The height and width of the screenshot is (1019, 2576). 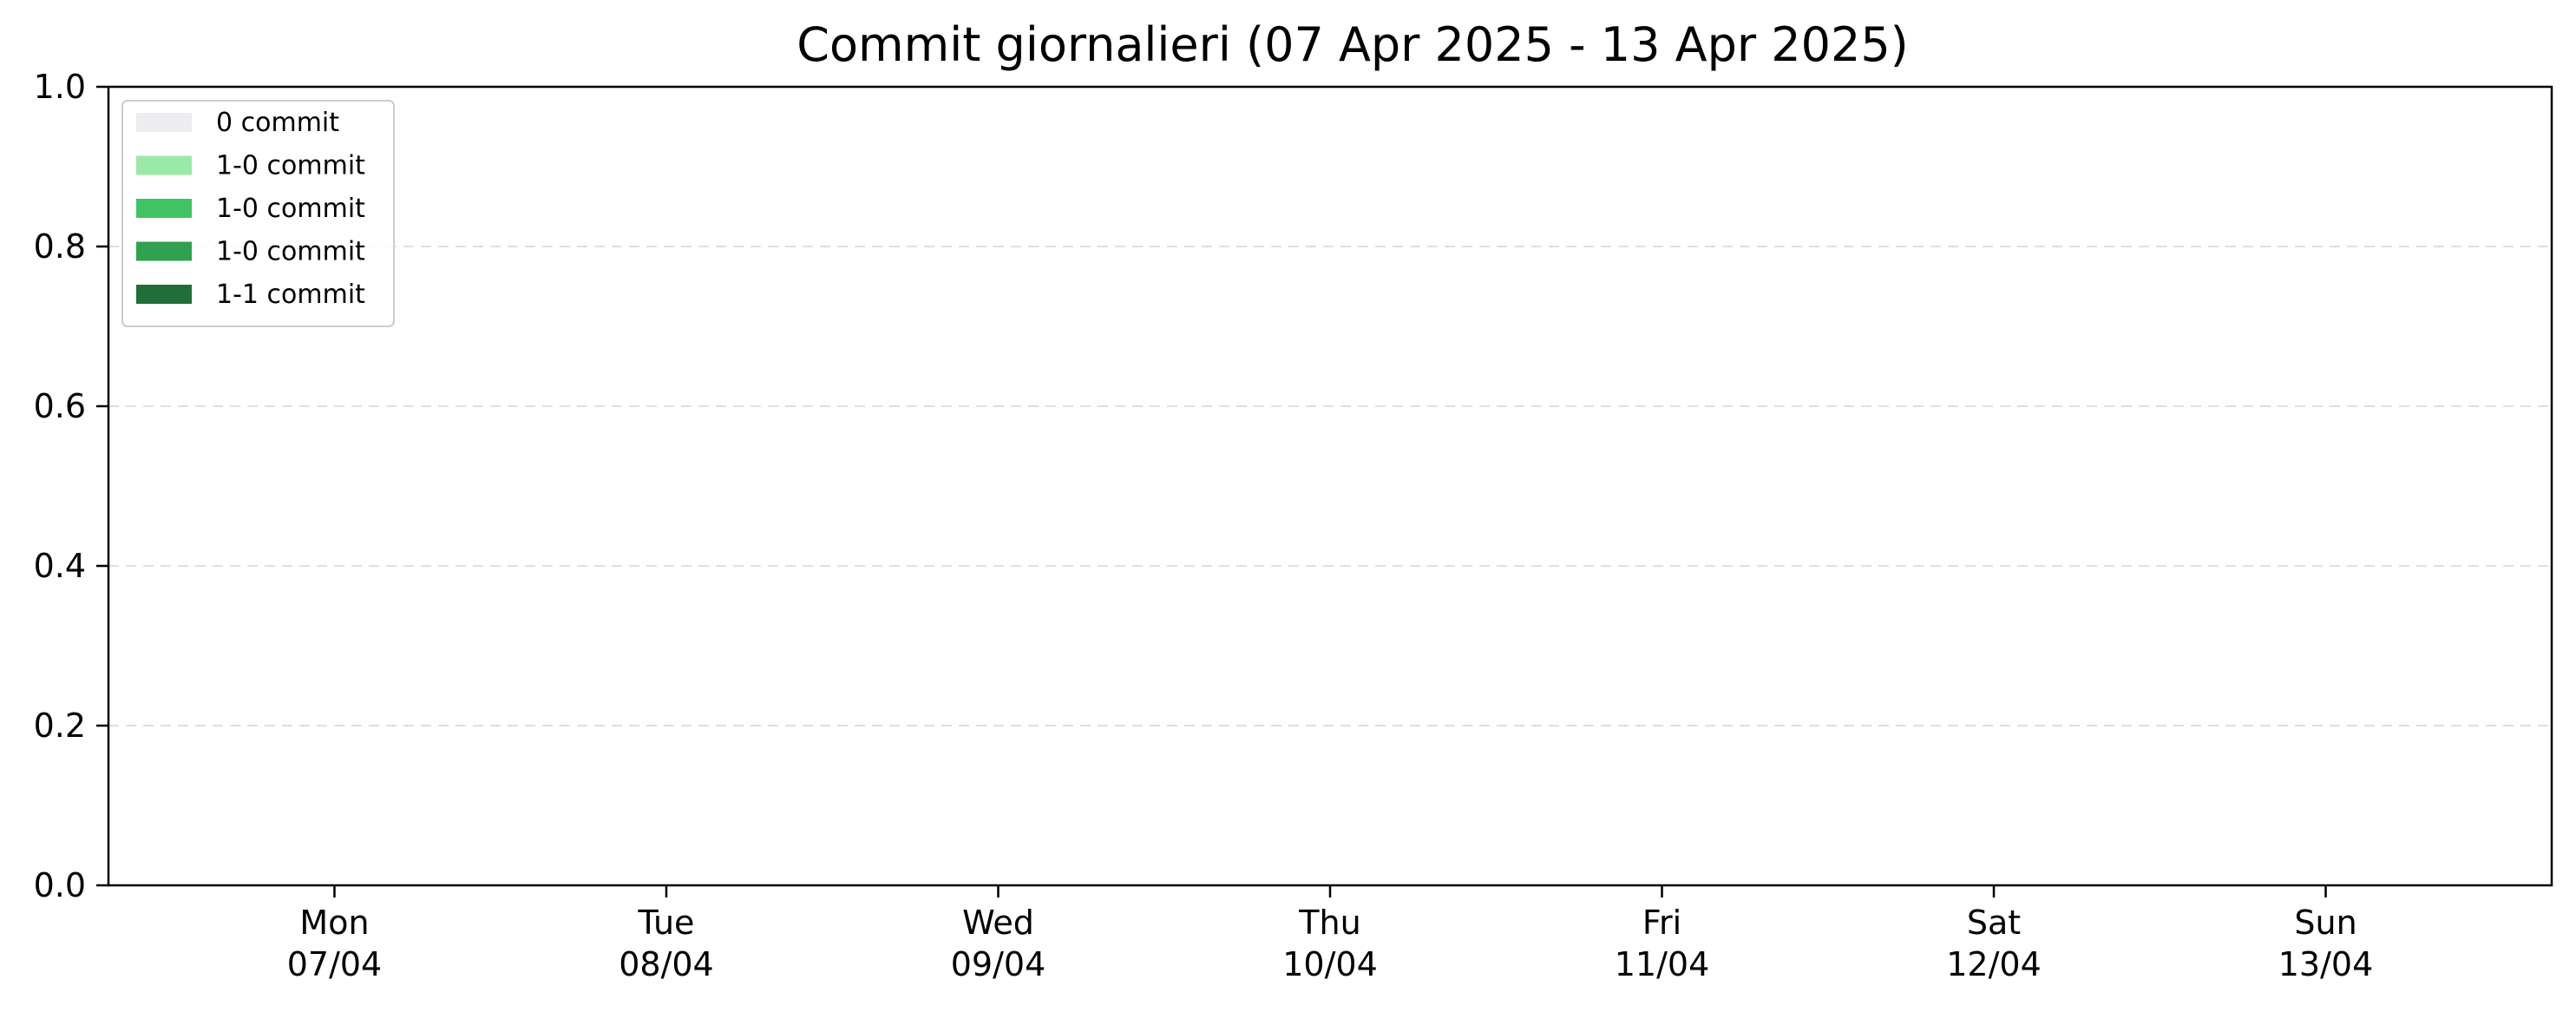 What do you see at coordinates (60, 246) in the screenshot?
I see `y-tick-label: 0.8` at bounding box center [60, 246].